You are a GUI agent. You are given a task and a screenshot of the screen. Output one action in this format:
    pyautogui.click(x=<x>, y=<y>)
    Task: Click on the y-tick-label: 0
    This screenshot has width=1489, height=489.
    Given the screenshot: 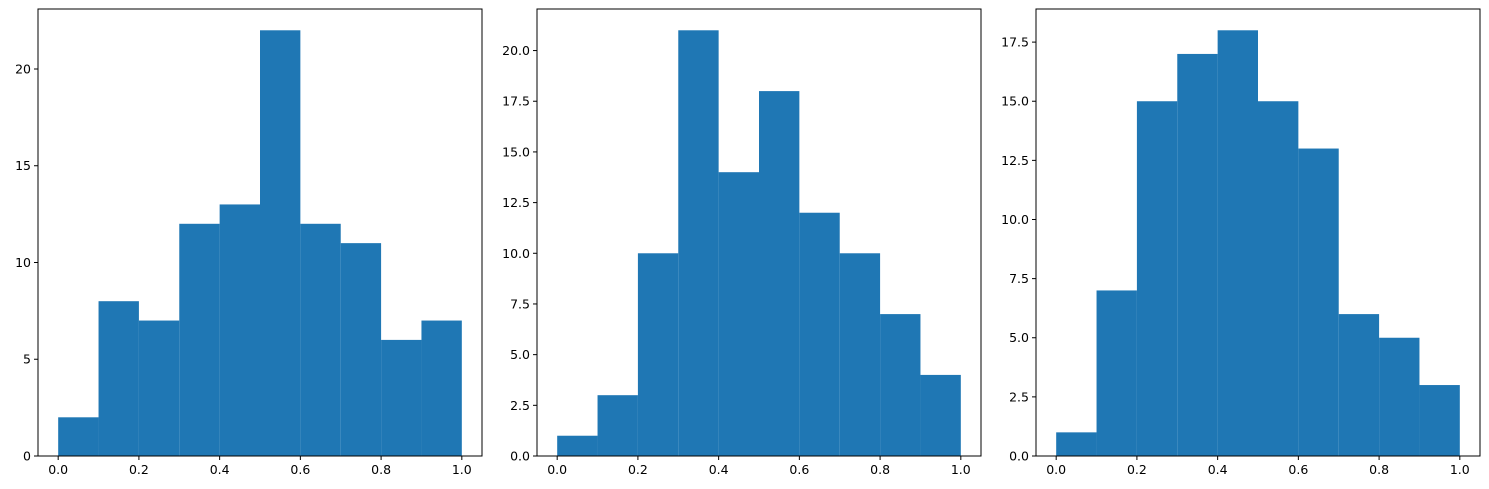 What is the action you would take?
    pyautogui.click(x=27, y=456)
    